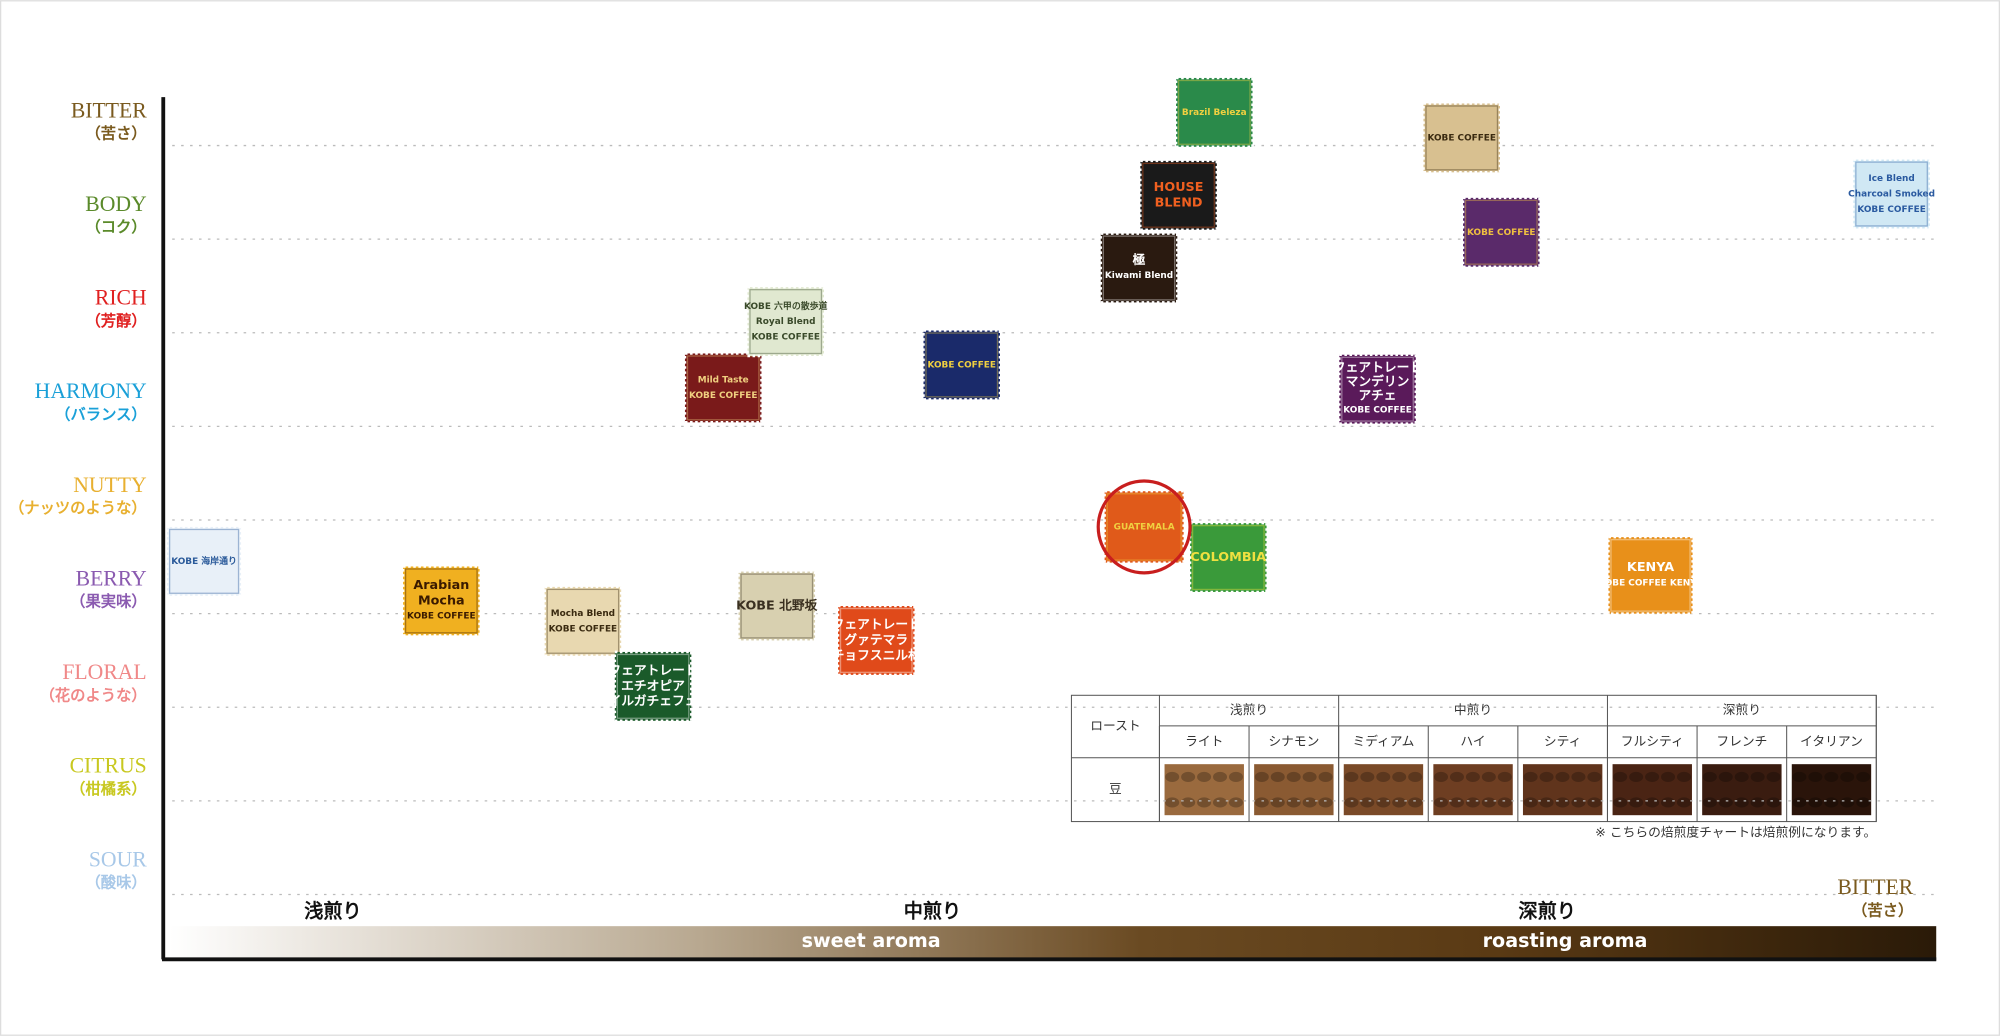  I want to click on roast-group: 中煎り, so click(1473, 710).